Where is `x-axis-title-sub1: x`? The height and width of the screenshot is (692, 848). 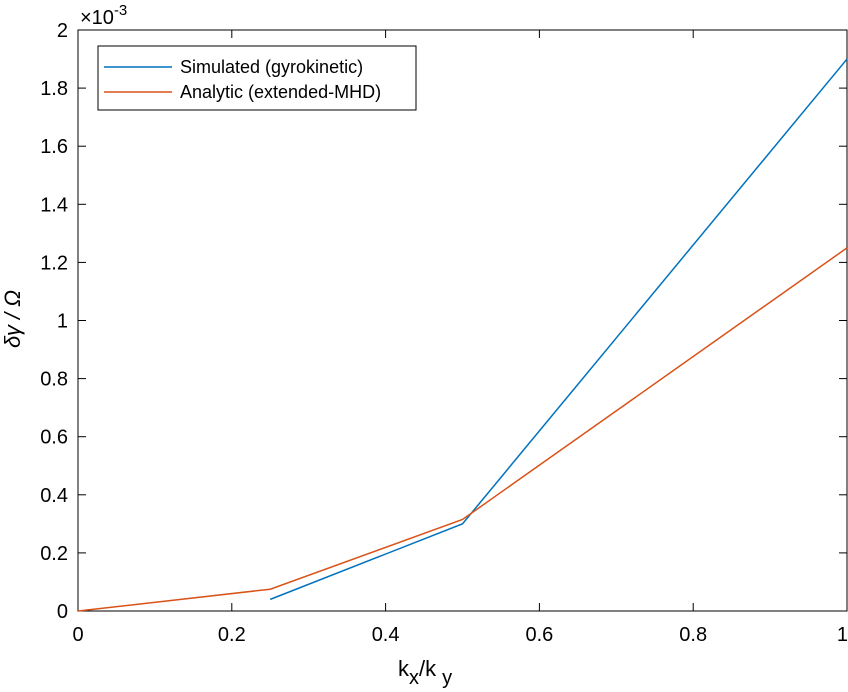 x-axis-title-sub1: x is located at coordinates (414, 678).